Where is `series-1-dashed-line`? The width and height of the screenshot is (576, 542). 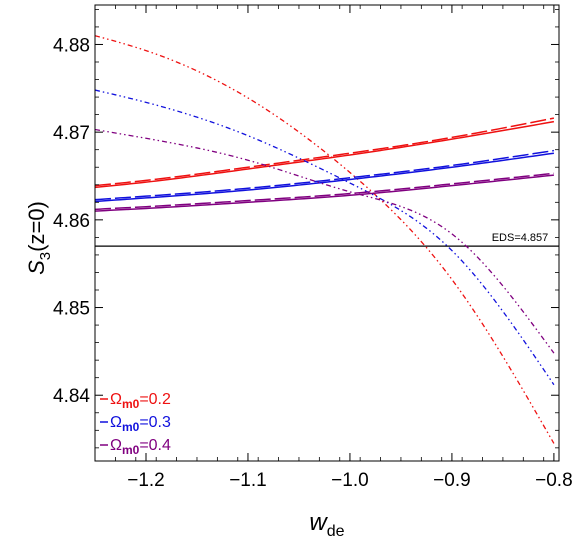
series-1-dashed-line is located at coordinates (325, 152).